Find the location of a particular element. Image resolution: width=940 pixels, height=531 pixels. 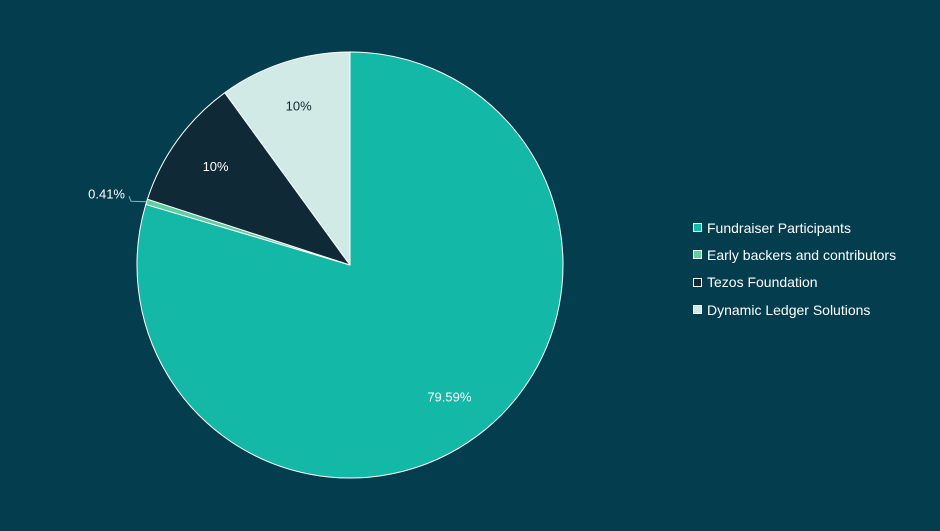

legend-item-tezos-foundation: Tezos Foundation is located at coordinates (794, 282).